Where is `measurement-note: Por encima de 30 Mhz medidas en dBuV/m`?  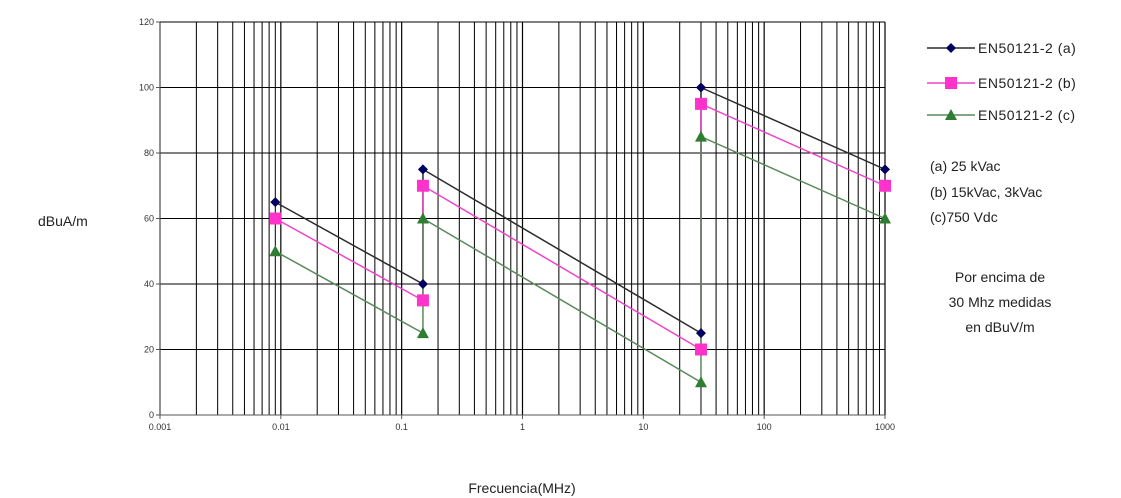
measurement-note: Por encima de 30 Mhz medidas en dBuV/m is located at coordinates (1000, 302).